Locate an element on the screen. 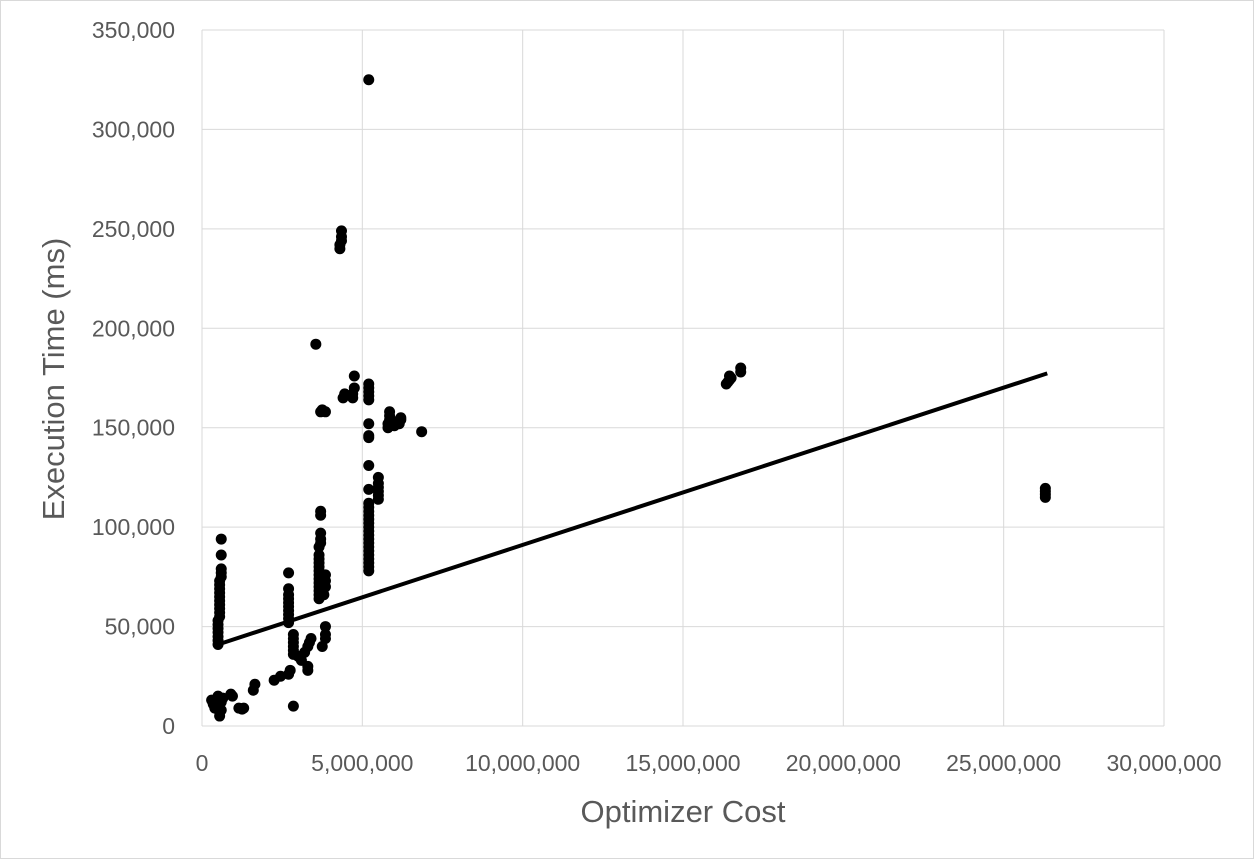  y-tick-label: 250,000 is located at coordinates (133, 229).